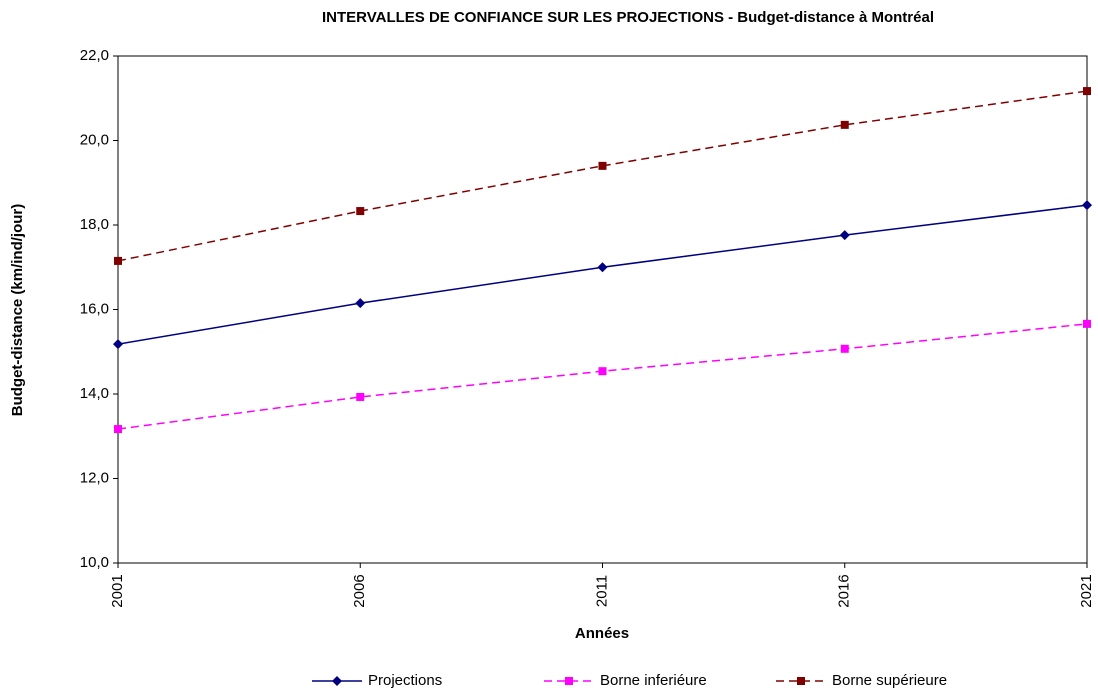 The image size is (1098, 695). What do you see at coordinates (94, 308) in the screenshot?
I see `y-tick-label: 16,0` at bounding box center [94, 308].